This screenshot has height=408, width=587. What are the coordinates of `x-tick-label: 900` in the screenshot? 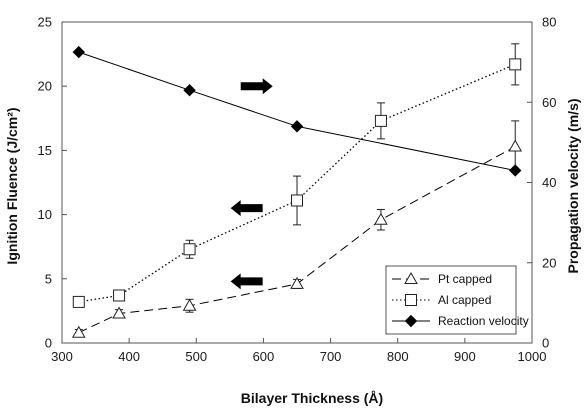 It's located at (465, 356).